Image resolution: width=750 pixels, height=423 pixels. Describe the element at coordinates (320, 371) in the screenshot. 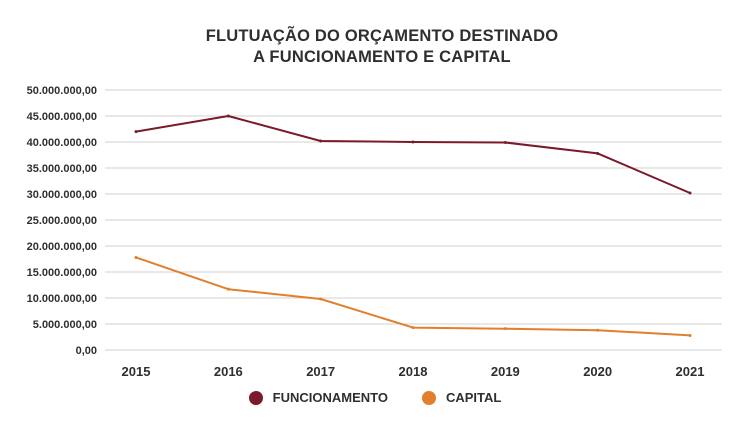

I see `x-tick-label: 2017` at that location.